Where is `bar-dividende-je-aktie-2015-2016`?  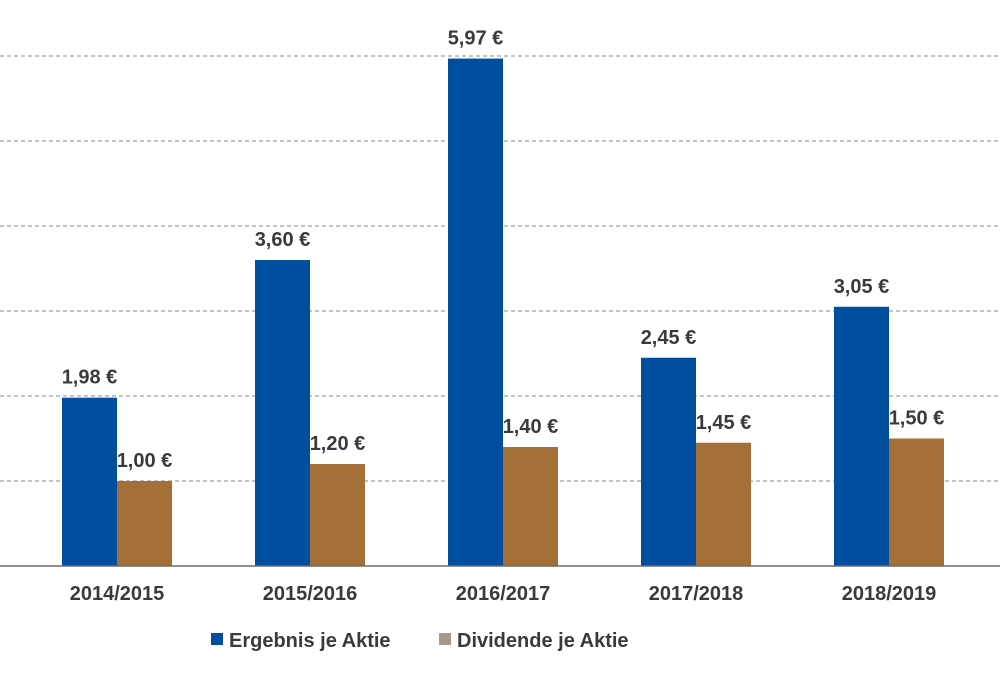 bar-dividende-je-aktie-2015-2016 is located at coordinates (337, 515).